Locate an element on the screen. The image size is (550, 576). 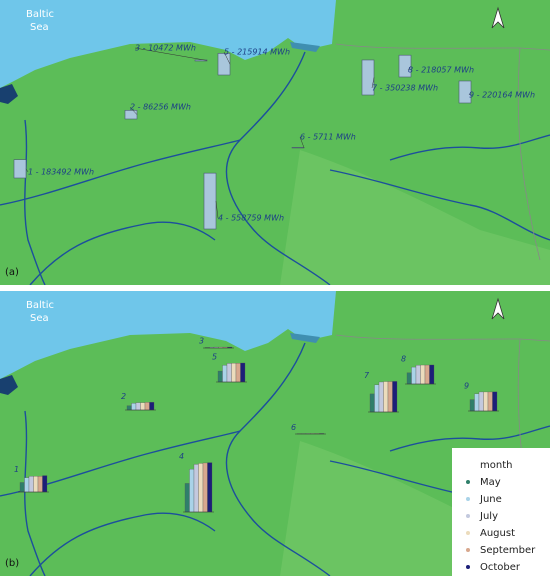
legend-entry: October is located at coordinates (500, 567).